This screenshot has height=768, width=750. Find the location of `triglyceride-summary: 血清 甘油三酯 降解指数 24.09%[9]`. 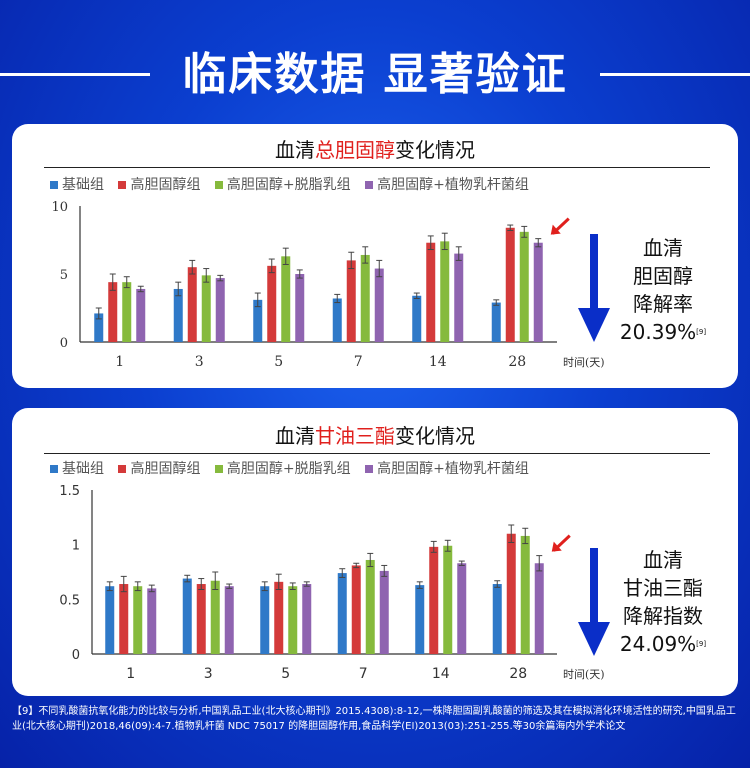

triglyceride-summary: 血清 甘油三酯 降解指数 24.09%[9] is located at coordinates (663, 602).